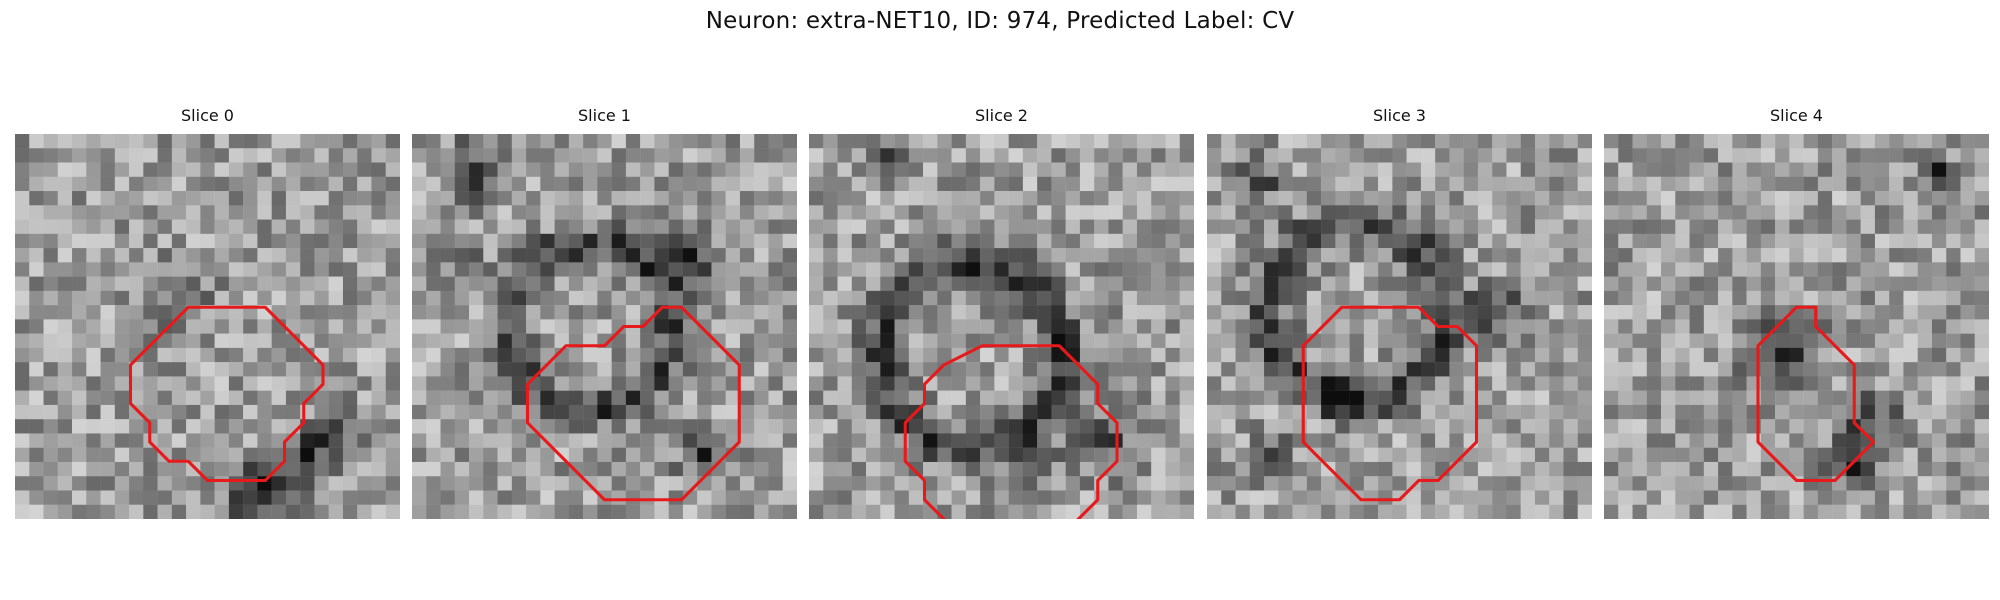 Image resolution: width=2000 pixels, height=600 pixels. I want to click on slice-1-image, so click(604, 326).